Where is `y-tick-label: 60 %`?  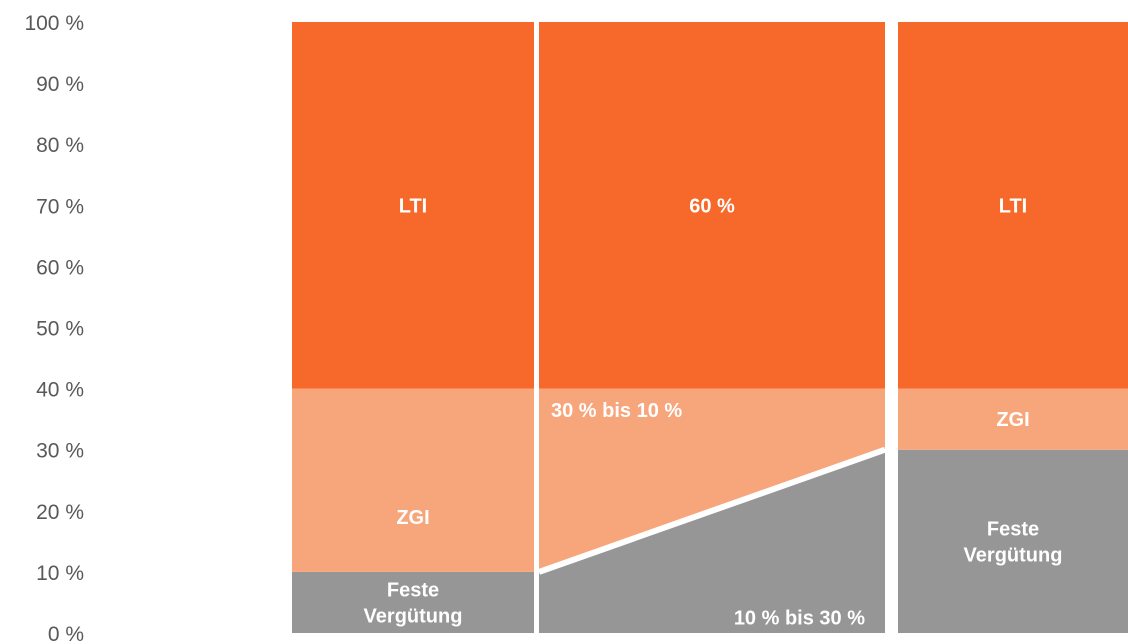 y-tick-label: 60 % is located at coordinates (60, 267).